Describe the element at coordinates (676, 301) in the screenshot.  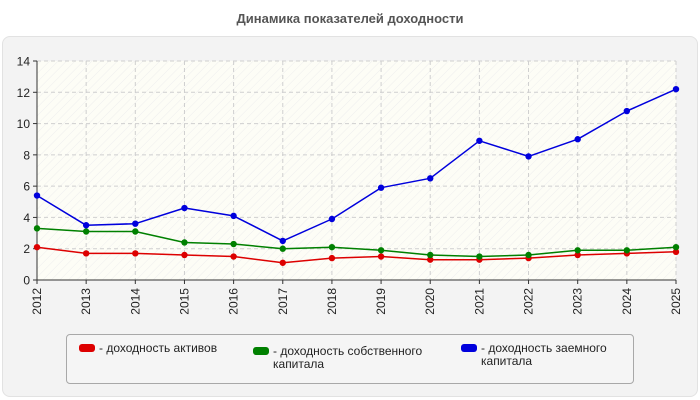
I see `x-tick-label-2025: 2025` at that location.